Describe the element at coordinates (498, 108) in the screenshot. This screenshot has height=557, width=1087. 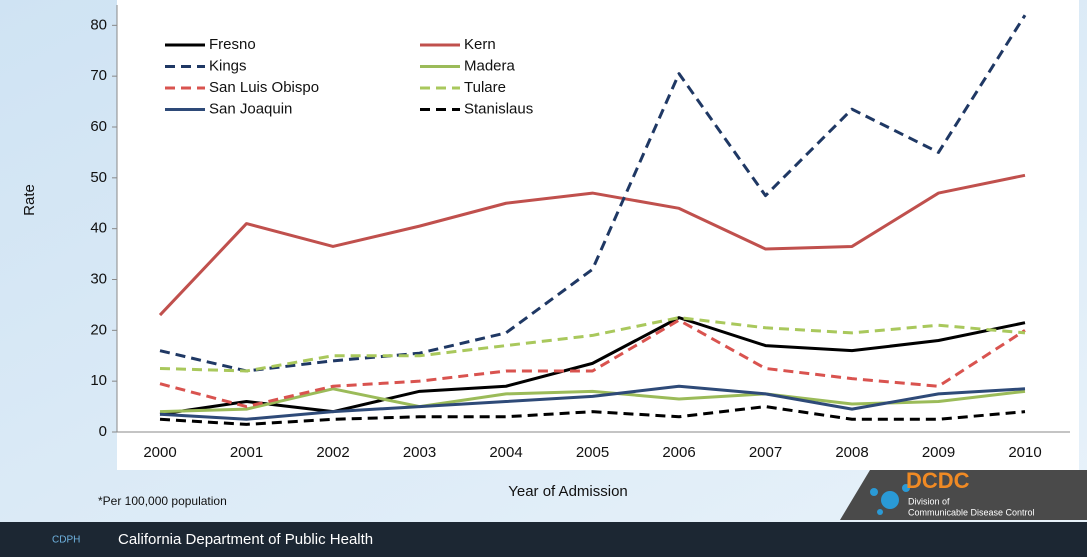
I see `legend-label: Stanislaus` at that location.